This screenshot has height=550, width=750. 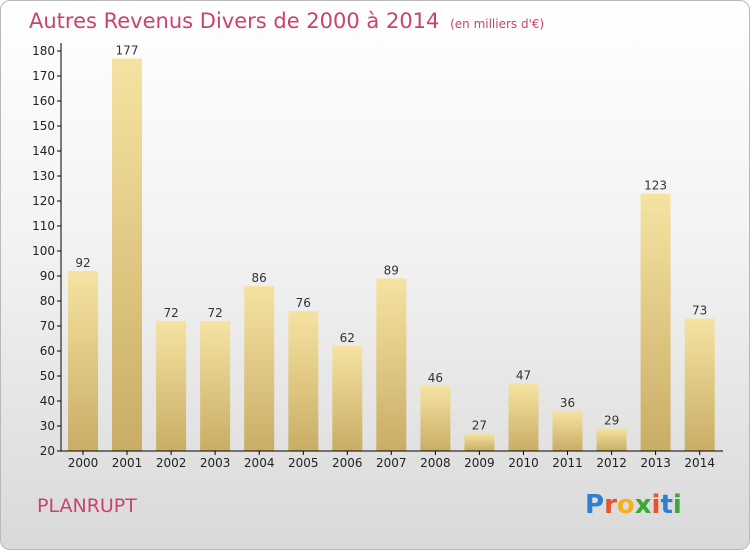 What do you see at coordinates (479, 426) in the screenshot?
I see `bar-value-label-2009: 27` at bounding box center [479, 426].